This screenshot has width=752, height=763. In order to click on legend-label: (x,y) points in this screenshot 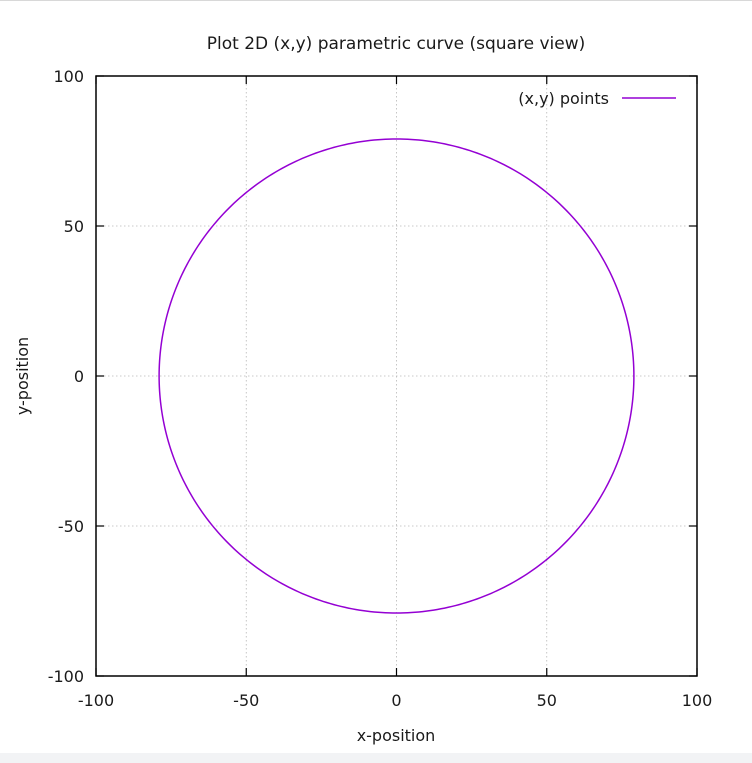, I will do `click(563, 98)`.